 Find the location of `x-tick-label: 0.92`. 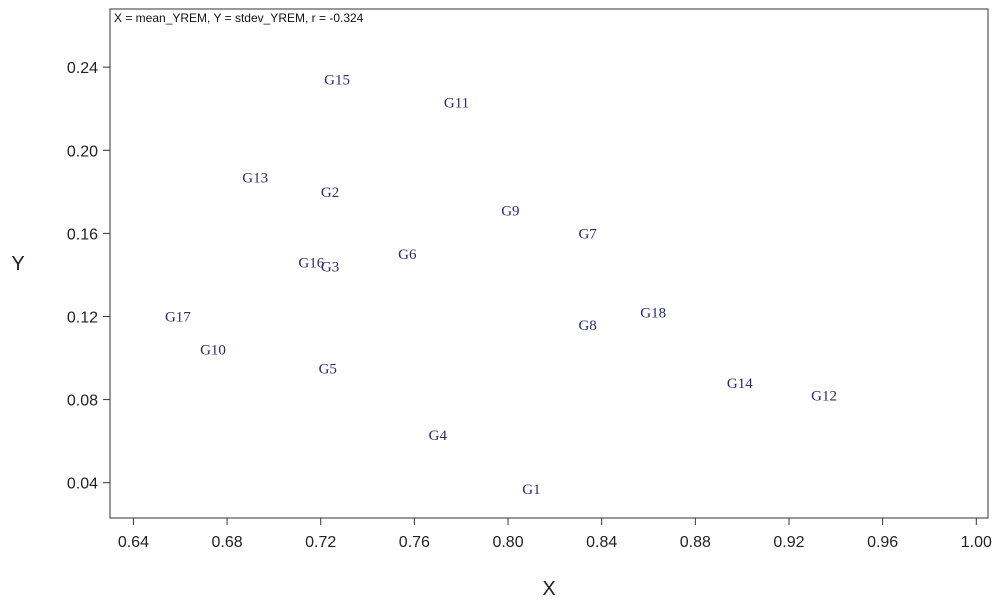

x-tick-label: 0.92 is located at coordinates (788, 542).